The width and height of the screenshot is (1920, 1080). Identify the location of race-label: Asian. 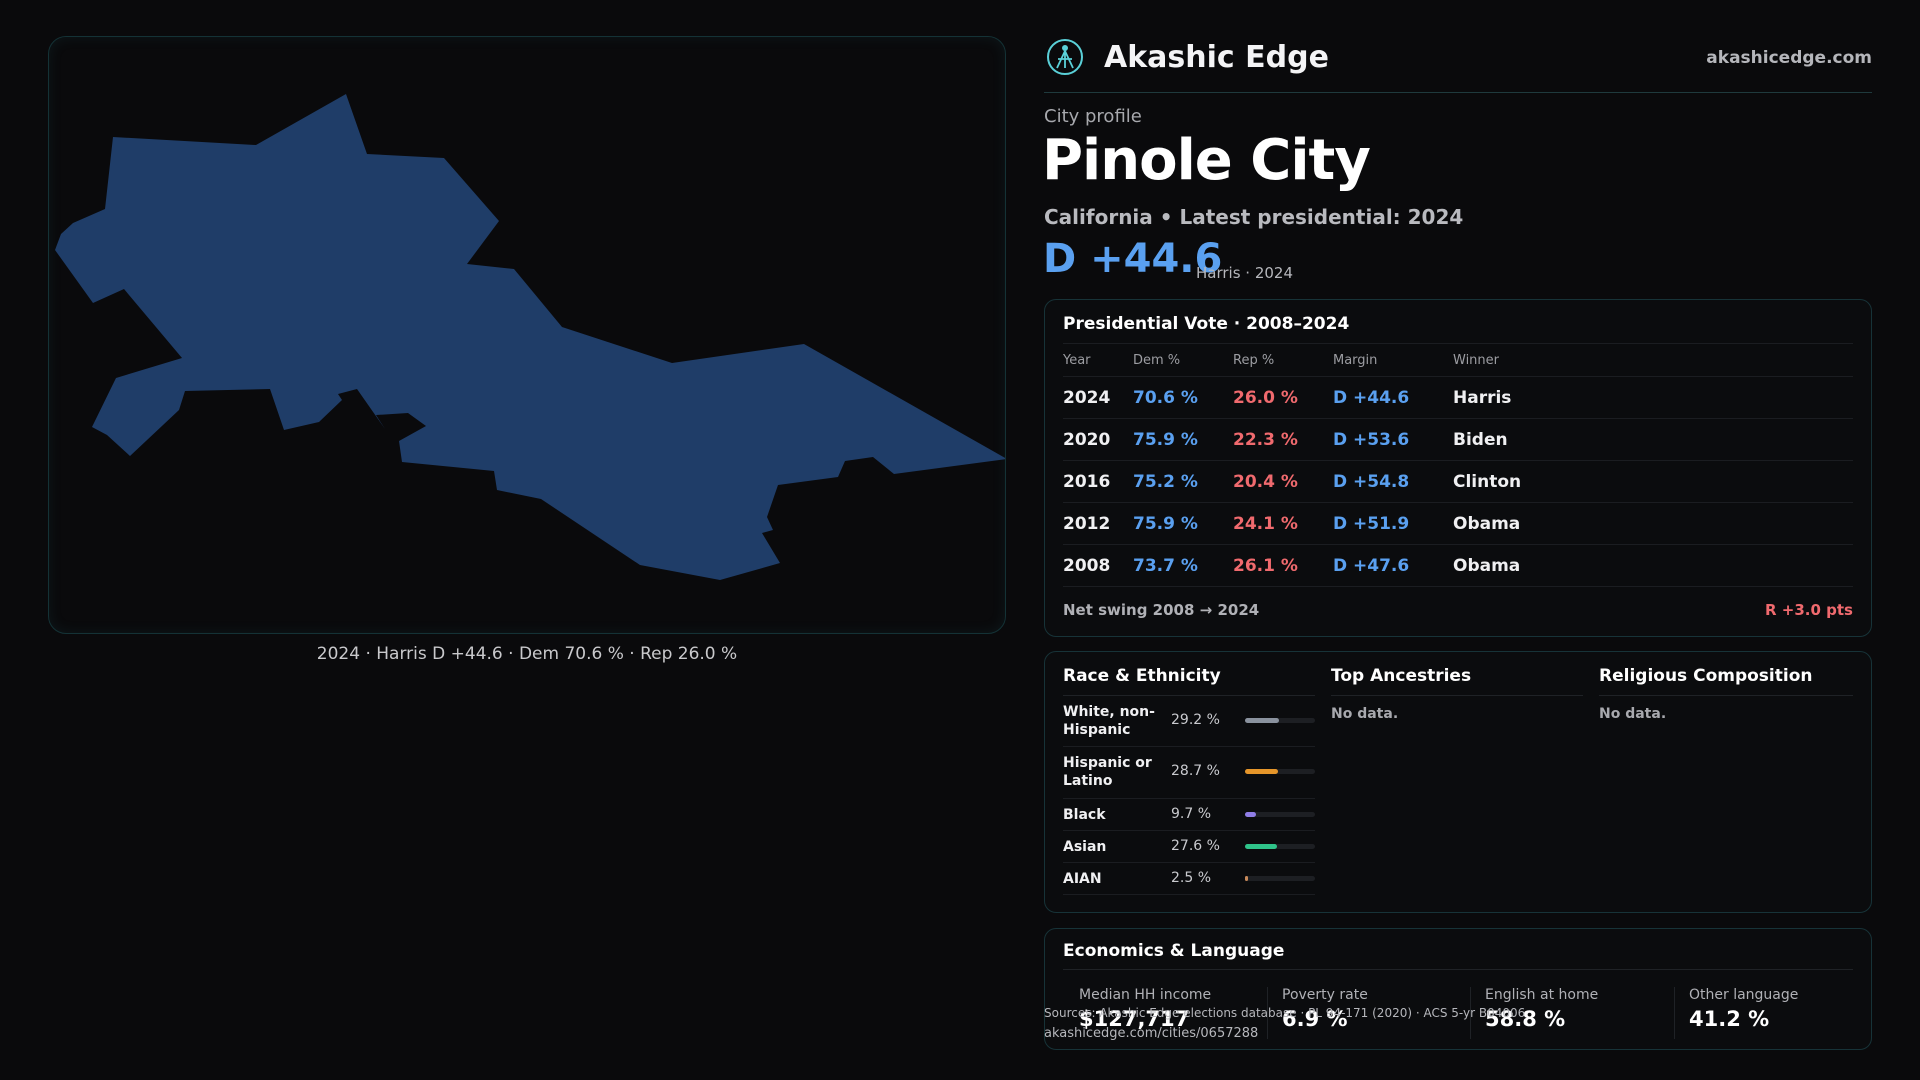
(1085, 847).